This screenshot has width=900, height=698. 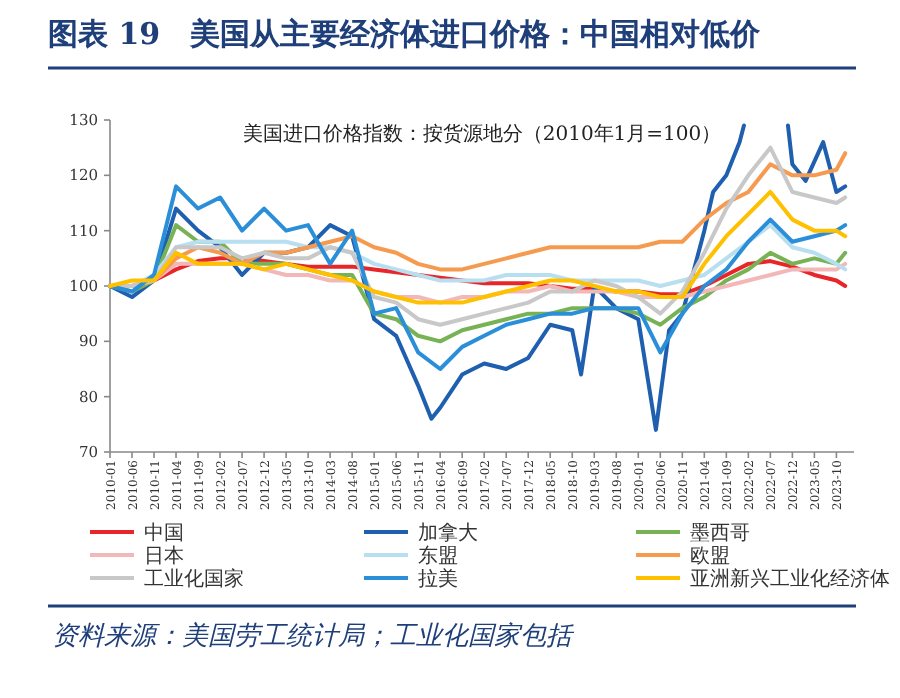 What do you see at coordinates (164, 533) in the screenshot?
I see `legend-label: 中国` at bounding box center [164, 533].